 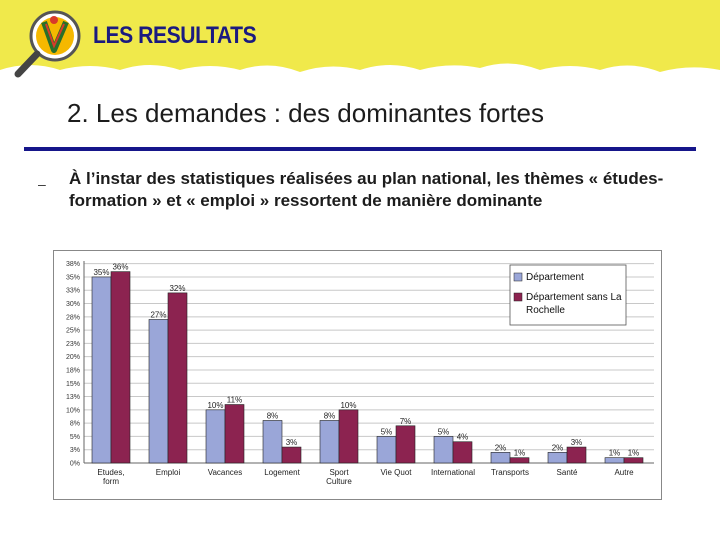 What do you see at coordinates (75, 424) in the screenshot?
I see `y-tick-label: 8%` at bounding box center [75, 424].